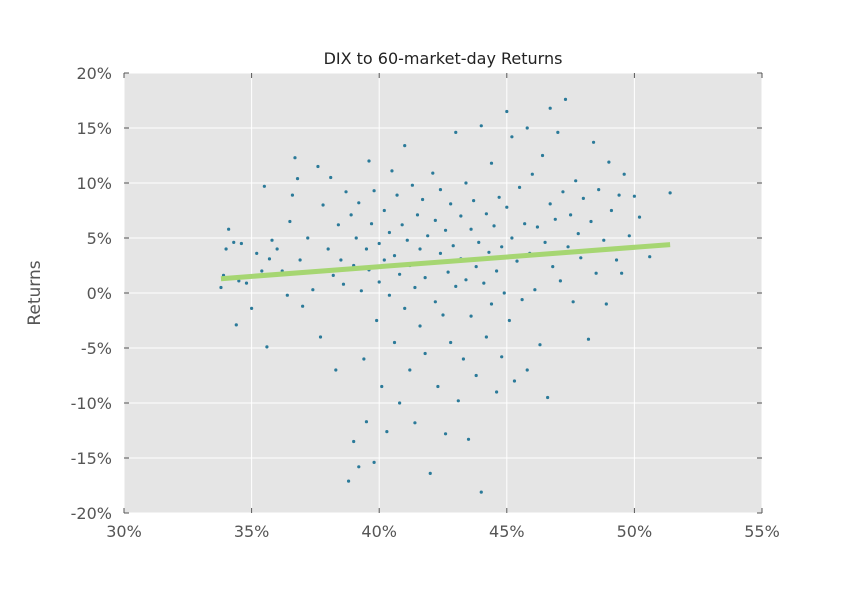 Image resolution: width=842 pixels, height=593 pixels. I want to click on y-tick-label: 5%, so click(99, 238).